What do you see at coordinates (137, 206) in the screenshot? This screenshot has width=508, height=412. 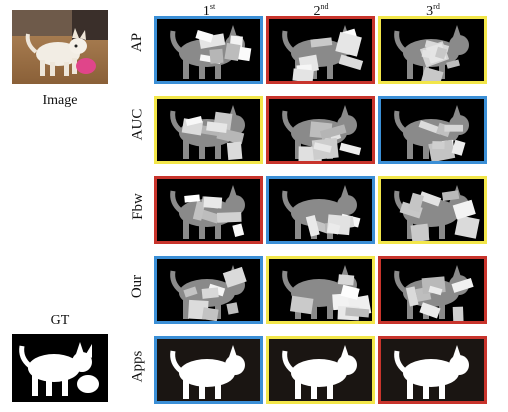 I see `row-label-fbw: Fbw` at bounding box center [137, 206].